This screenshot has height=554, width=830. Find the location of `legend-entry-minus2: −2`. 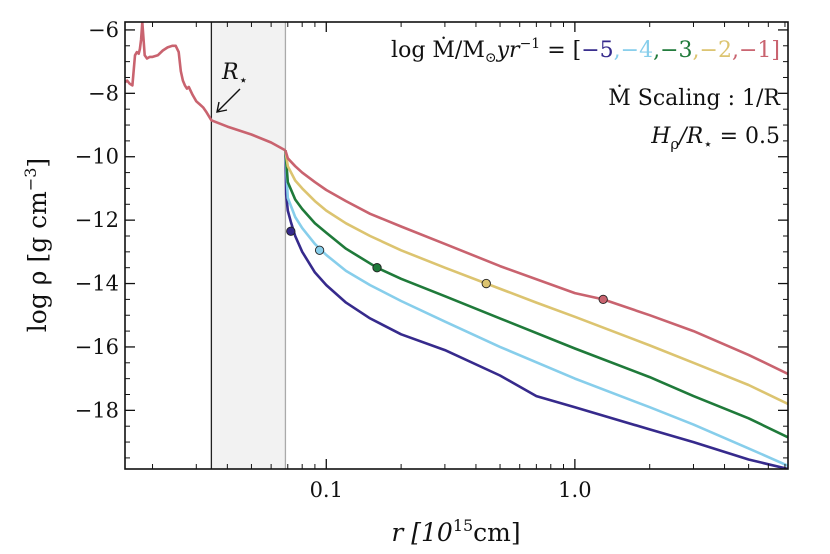

legend-entry-minus2: −2 is located at coordinates (716, 50).